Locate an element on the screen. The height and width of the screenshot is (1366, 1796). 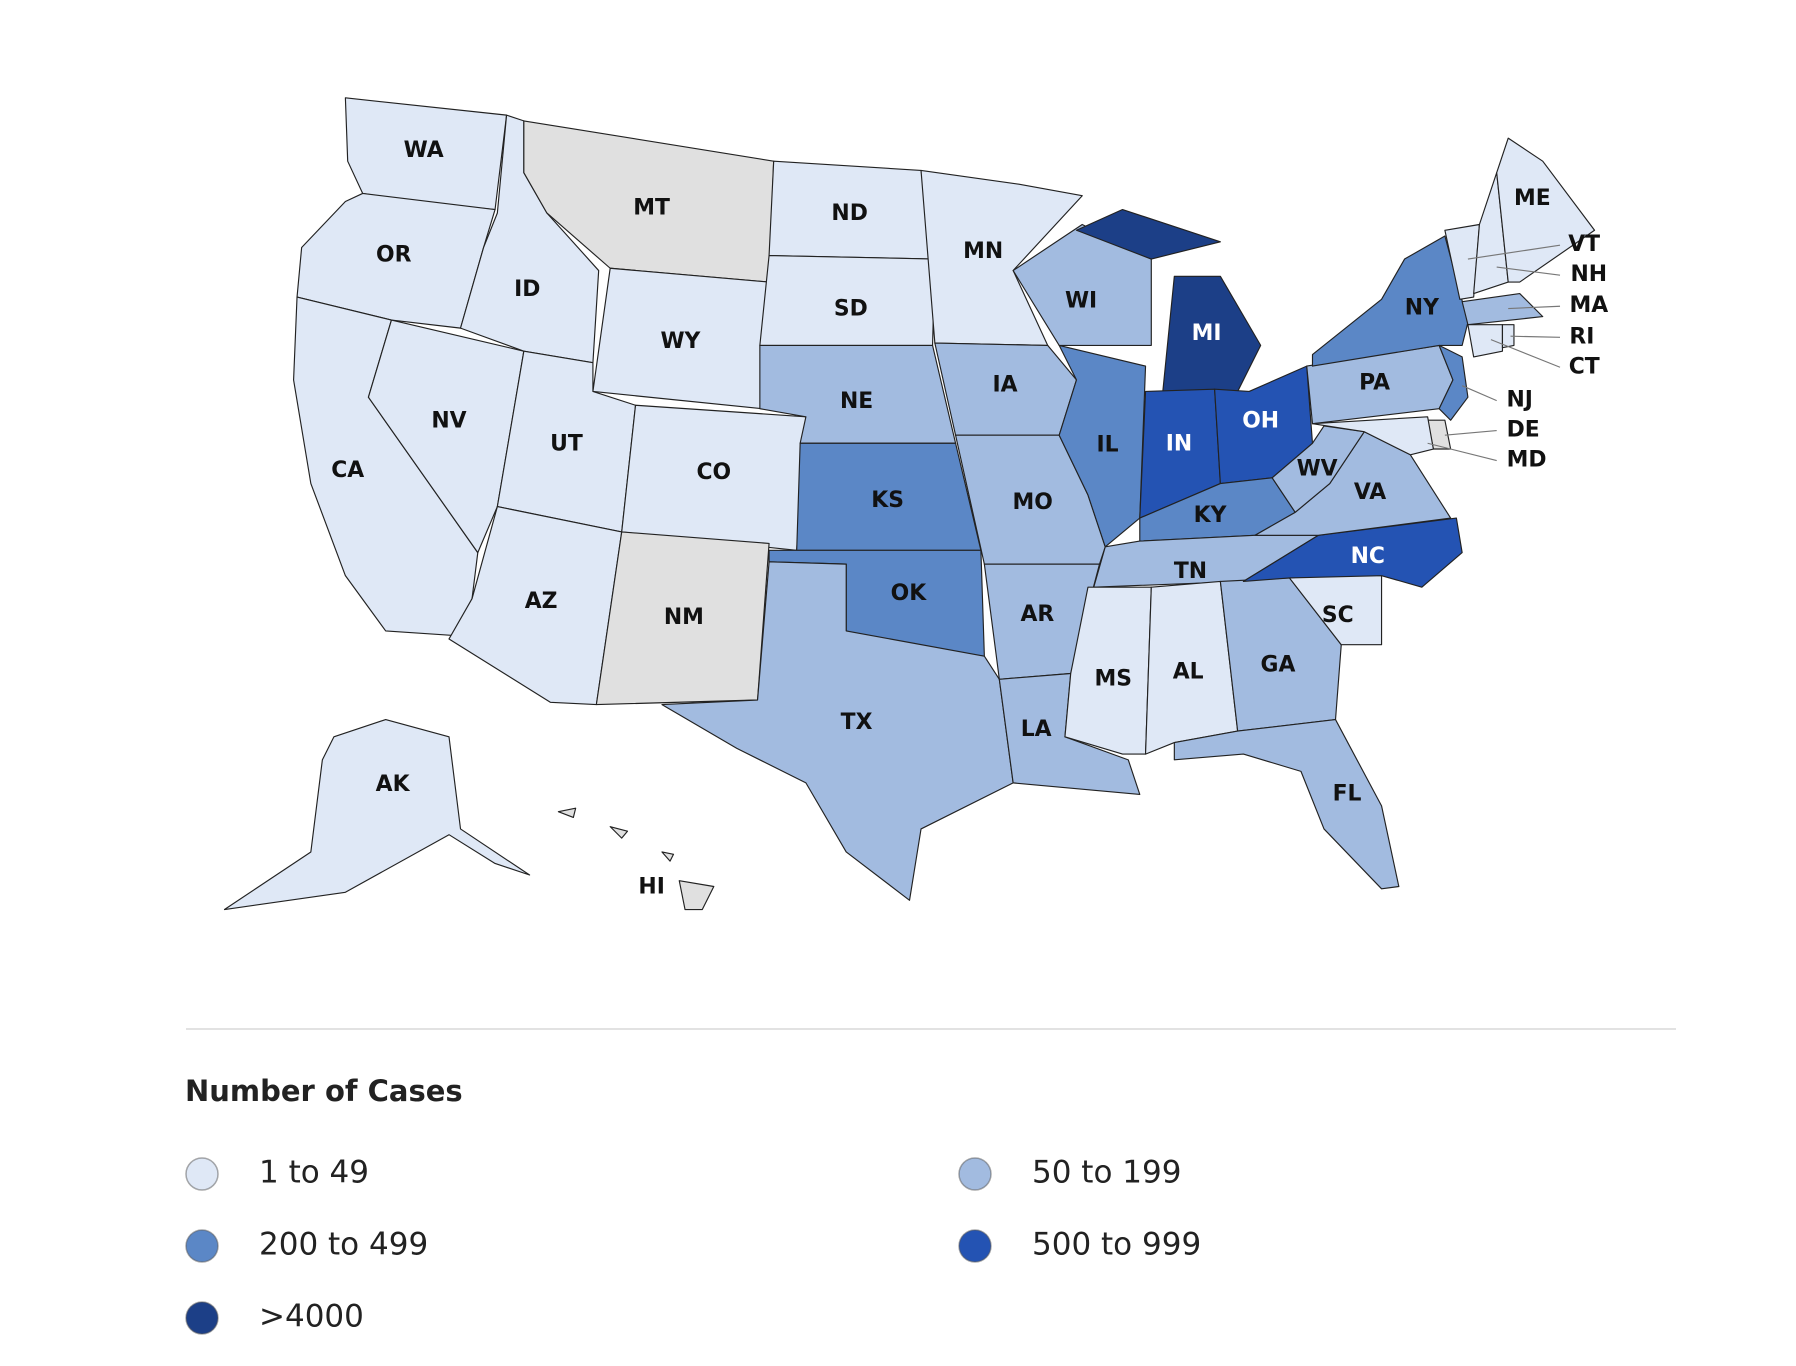
state-label: TN is located at coordinates (1190, 571).